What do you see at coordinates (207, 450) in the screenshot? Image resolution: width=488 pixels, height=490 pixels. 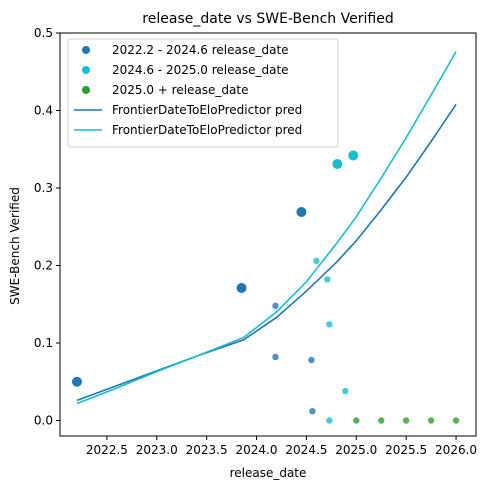 I see `x-tick-label: 2023.5` at bounding box center [207, 450].